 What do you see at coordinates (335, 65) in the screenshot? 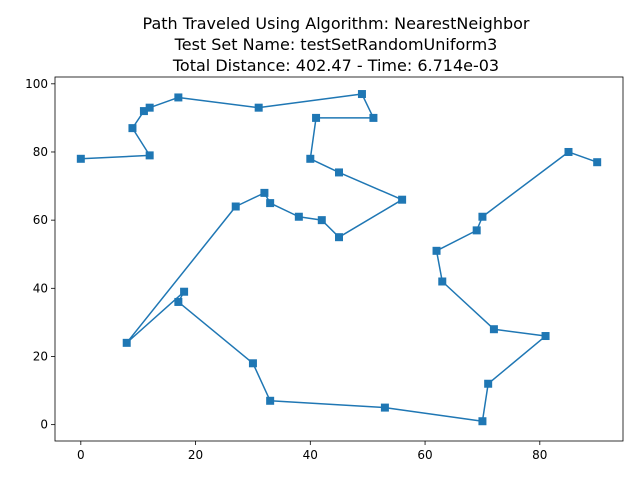
I see `chart-title-line-3: Total Distance: 402.47 - Time: 6.714e-03` at bounding box center [335, 65].